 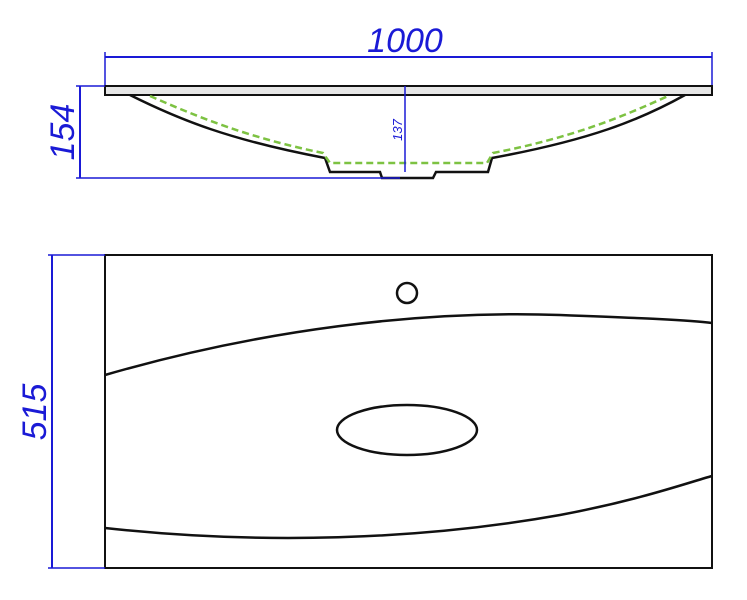 I want to click on bowl-edge-bottom, so click(x=408, y=507).